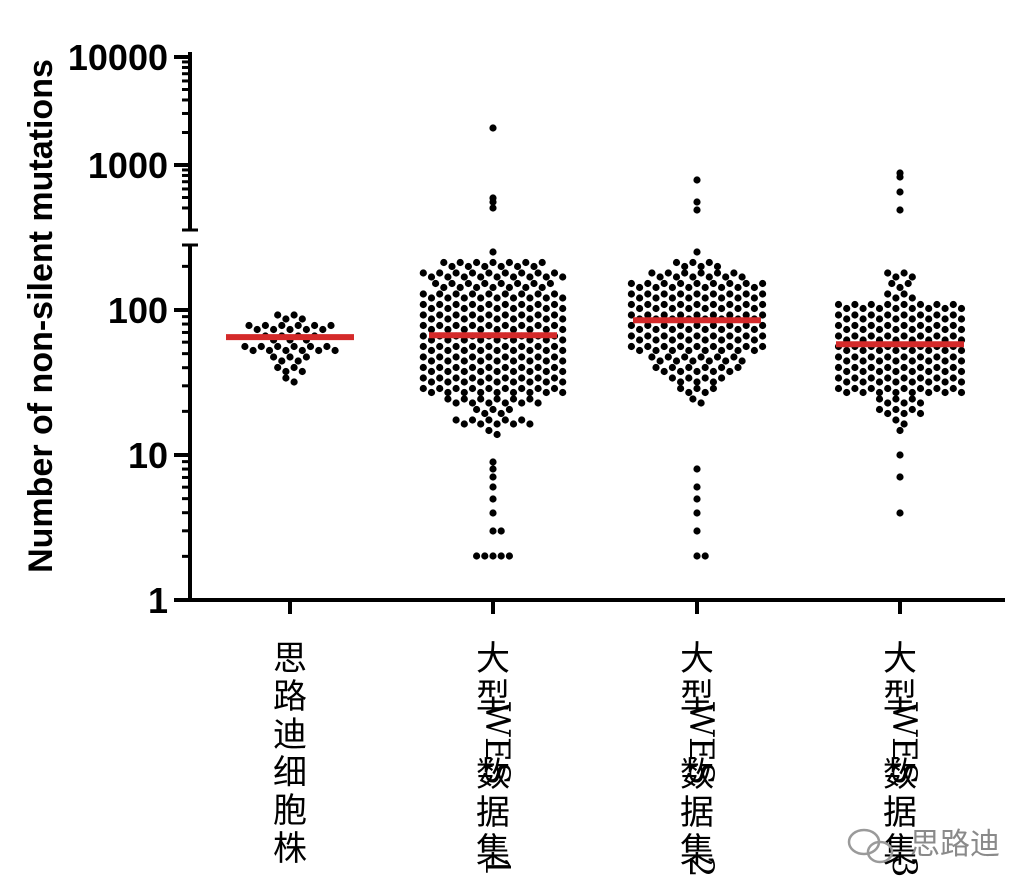  I want to click on category-label-part: 大, so click(697, 659).